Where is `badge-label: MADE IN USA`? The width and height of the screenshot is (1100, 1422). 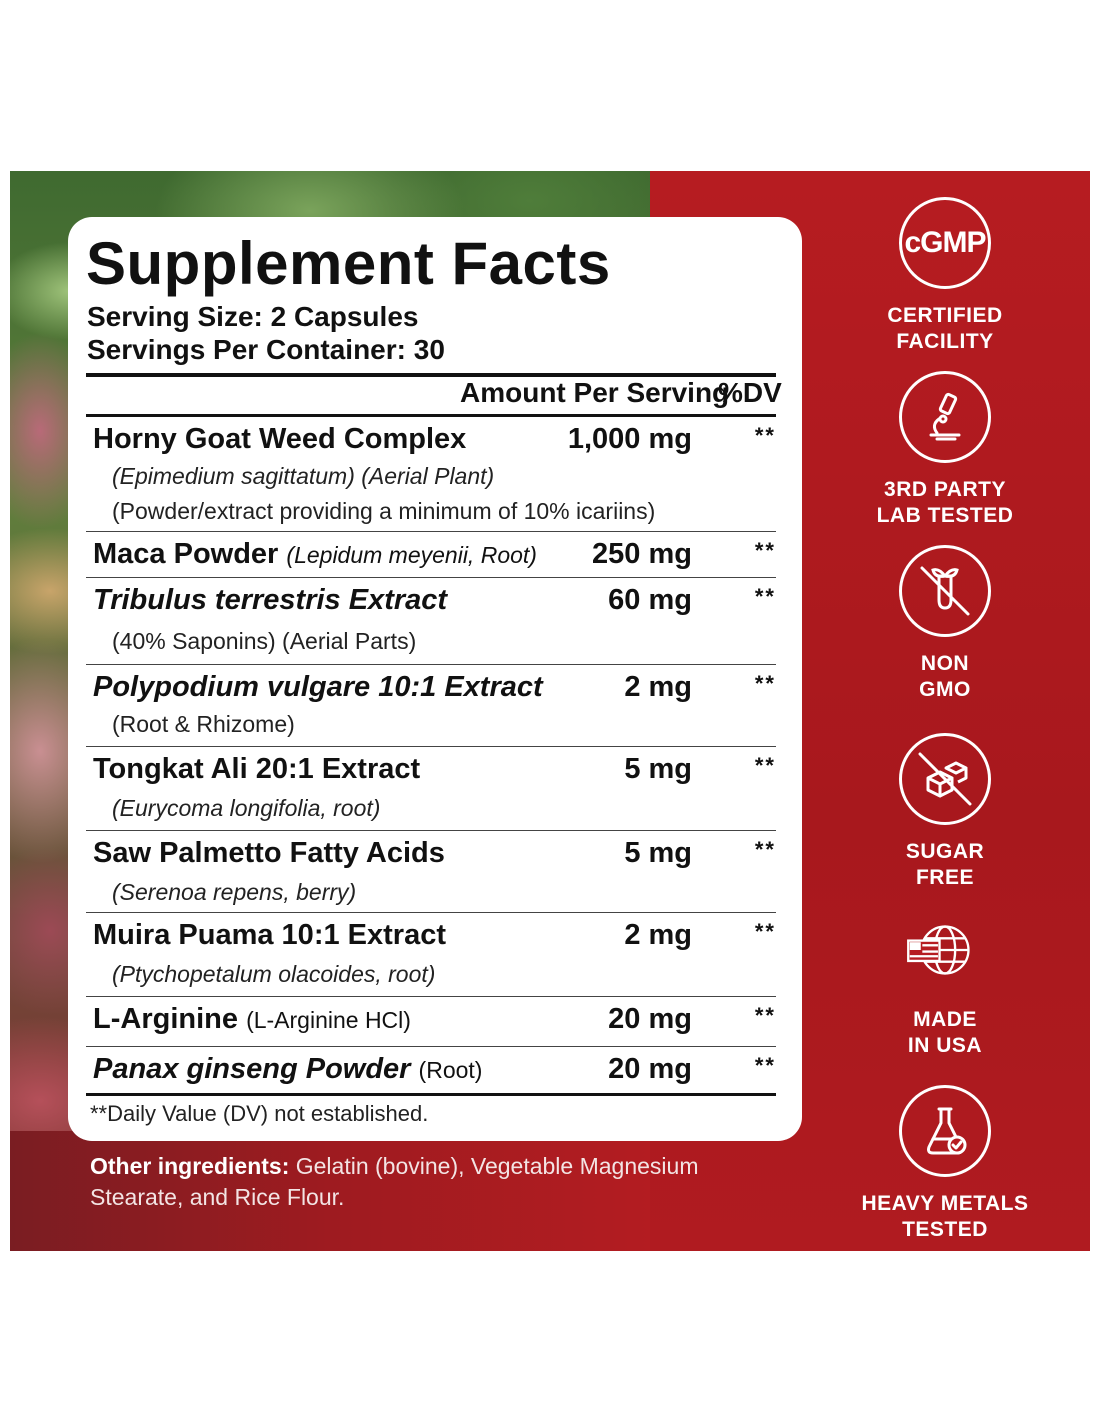
badge-label: MADE IN USA is located at coordinates (945, 1032).